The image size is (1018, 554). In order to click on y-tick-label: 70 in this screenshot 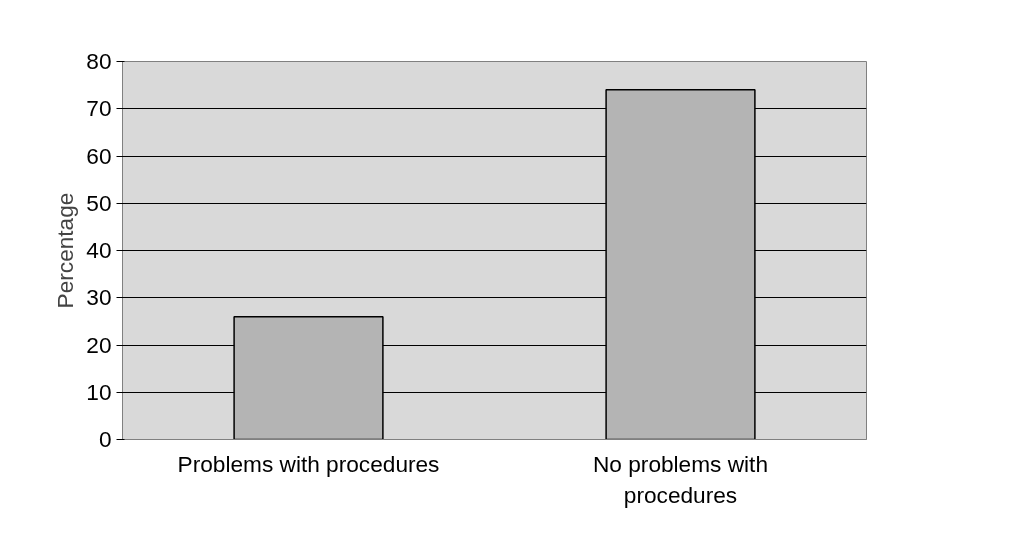, I will do `click(99, 108)`.